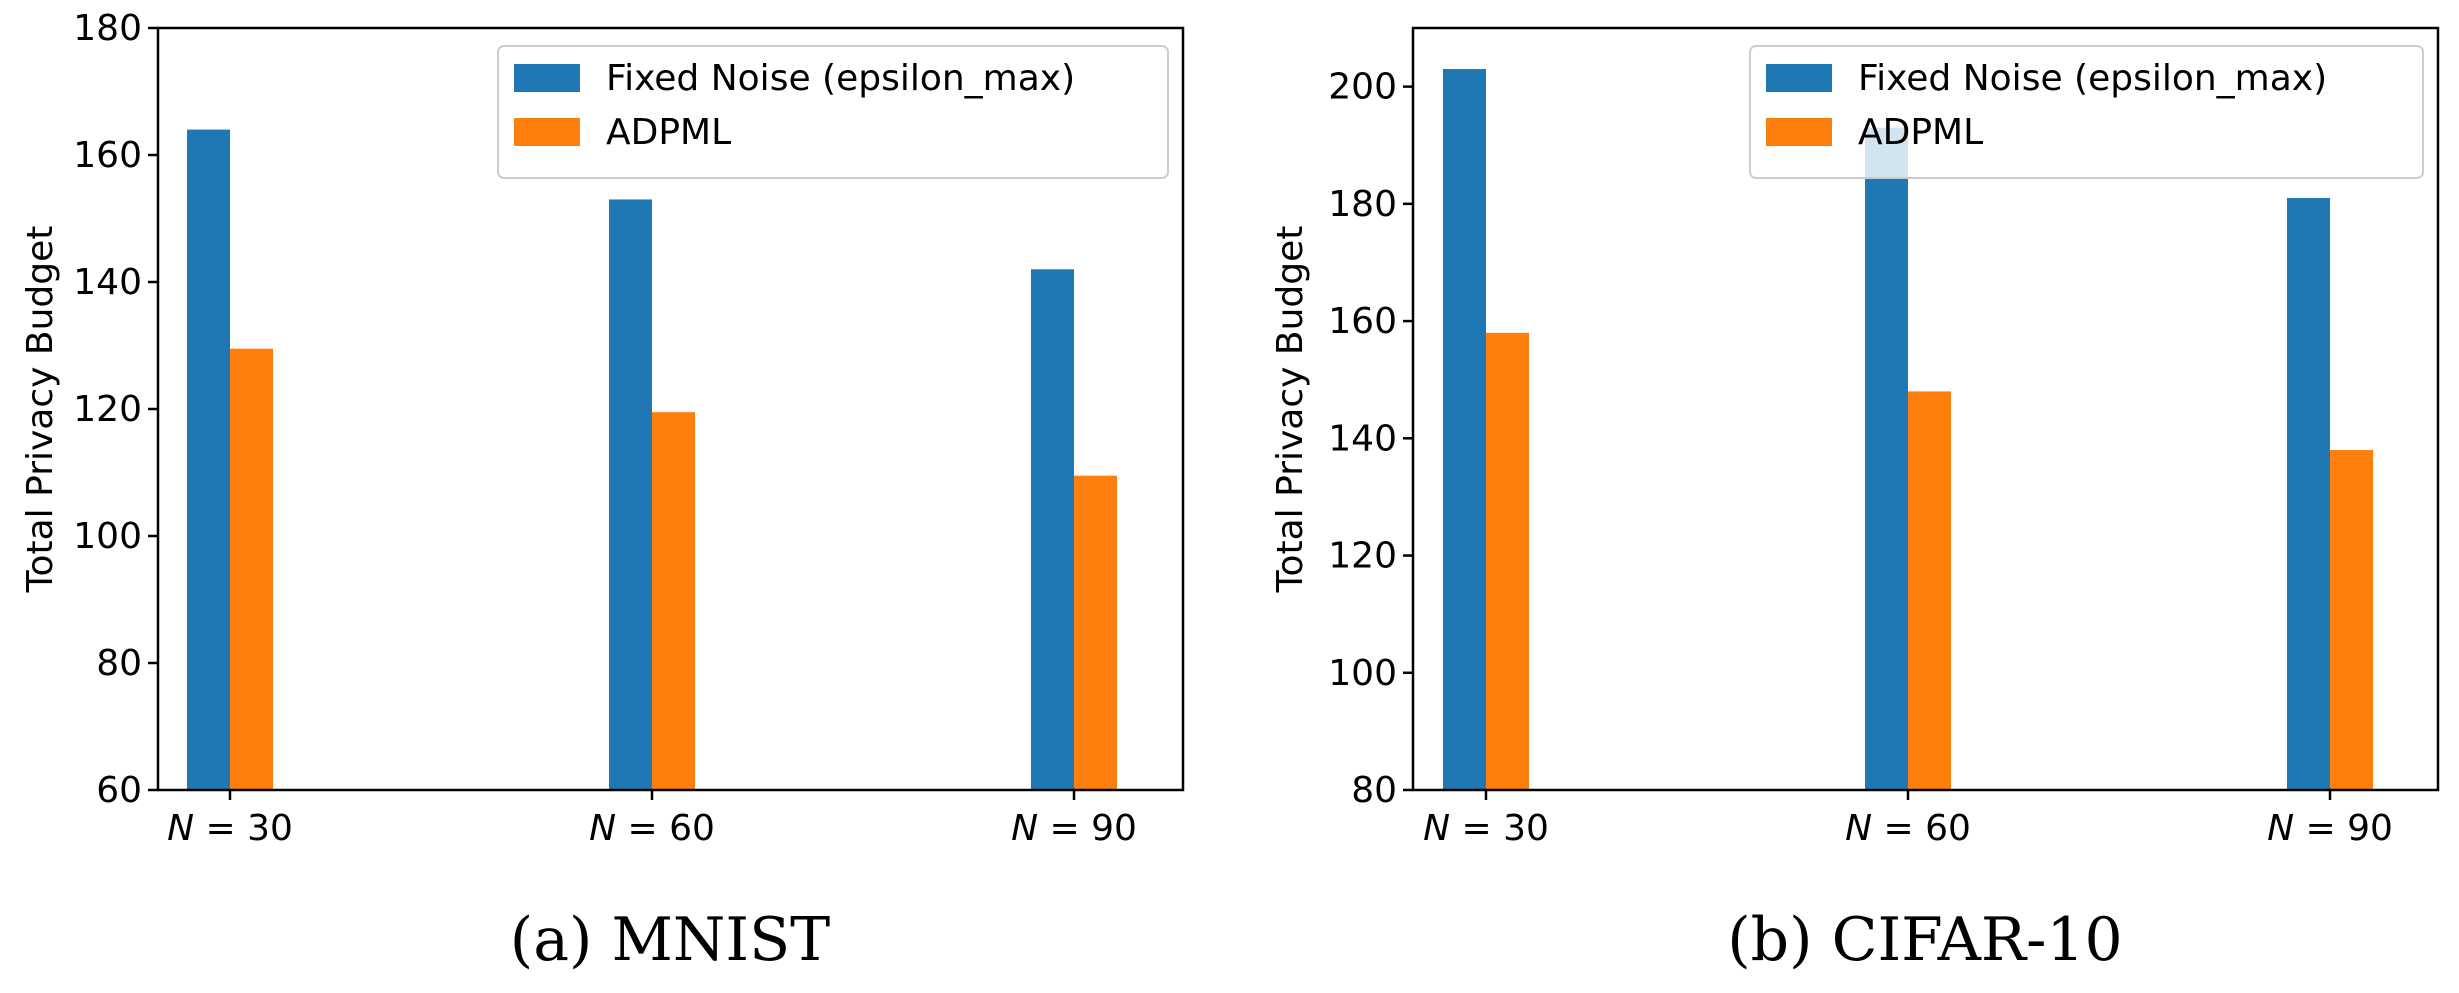 The image size is (2459, 993). I want to click on subfigure-caption: (a) MNIST, so click(670, 940).